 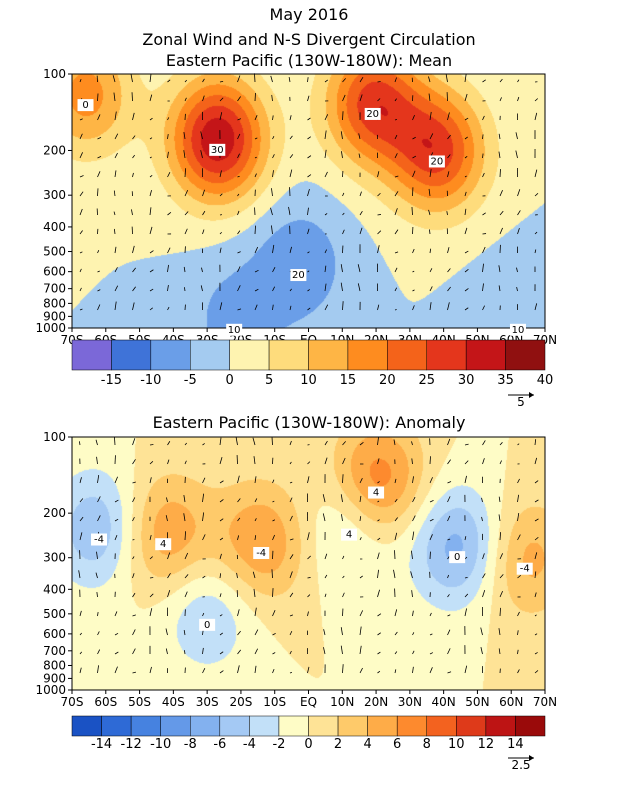 I want to click on colorbar-label: 12, so click(x=486, y=744).